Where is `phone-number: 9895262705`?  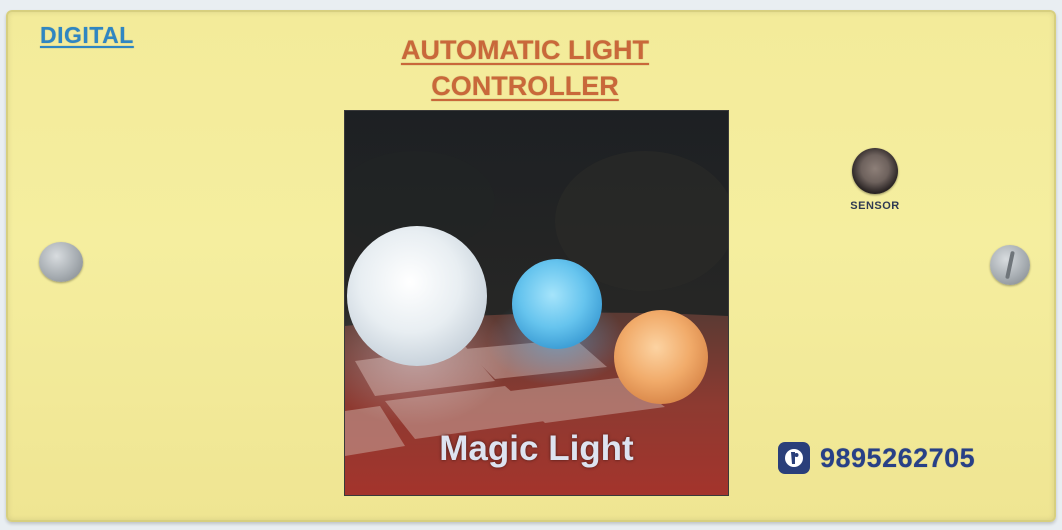 phone-number: 9895262705 is located at coordinates (898, 457).